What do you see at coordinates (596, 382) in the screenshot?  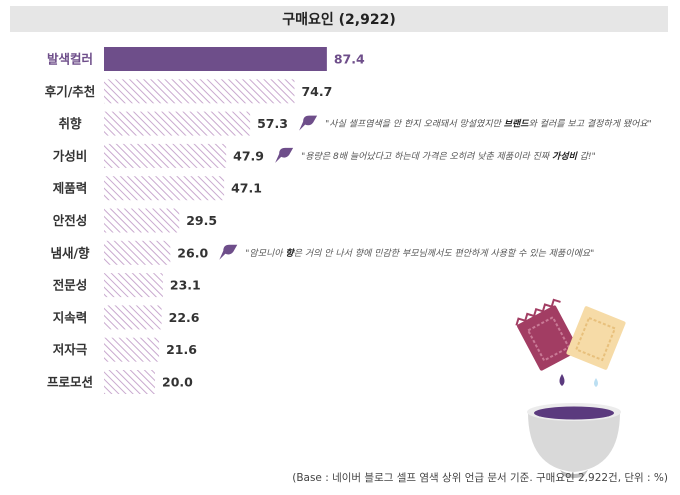 I see `dye-drop-blue` at bounding box center [596, 382].